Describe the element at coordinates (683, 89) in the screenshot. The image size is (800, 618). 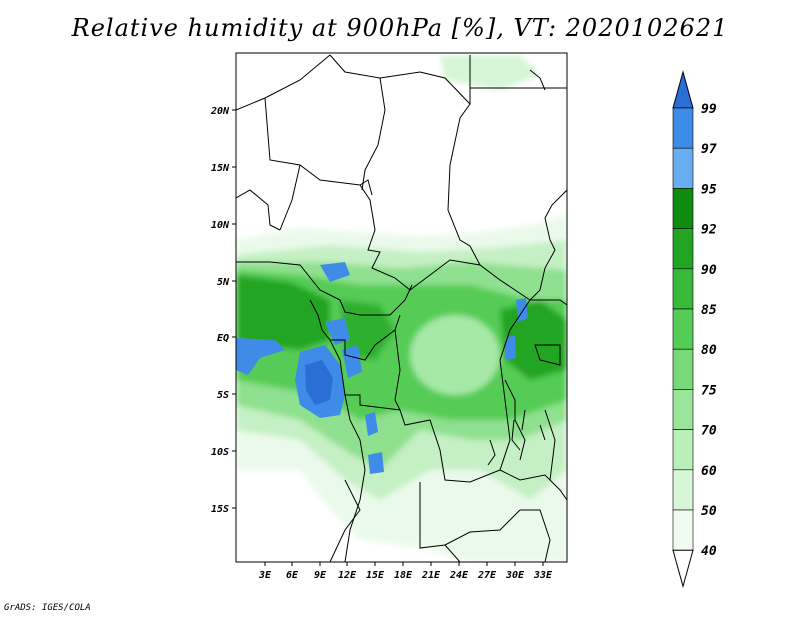
I see `colorbar-max-arrow` at that location.